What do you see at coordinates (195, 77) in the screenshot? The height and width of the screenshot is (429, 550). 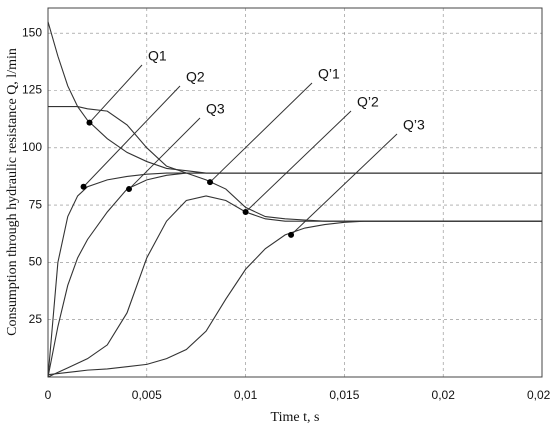 I see `series-label: Q2` at bounding box center [195, 77].